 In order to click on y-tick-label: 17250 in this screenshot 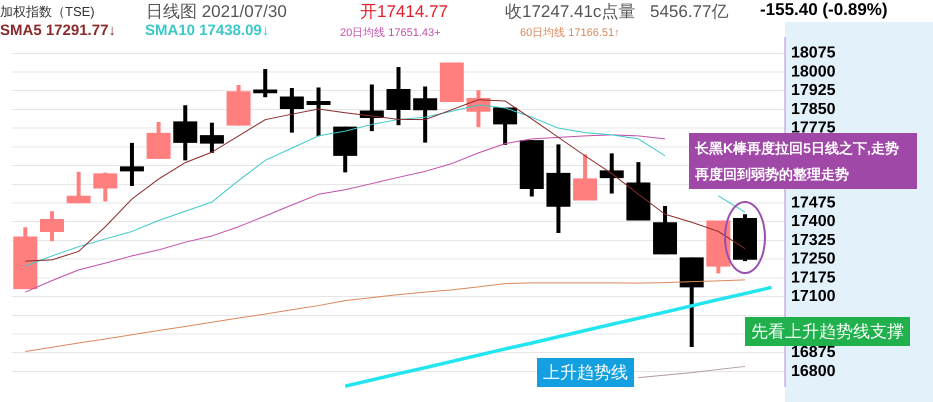, I will do `click(813, 259)`.